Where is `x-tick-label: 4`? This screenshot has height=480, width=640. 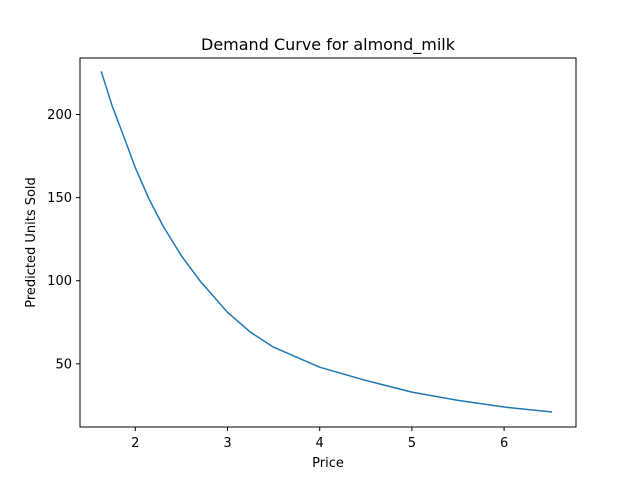
x-tick-label: 4 is located at coordinates (320, 443).